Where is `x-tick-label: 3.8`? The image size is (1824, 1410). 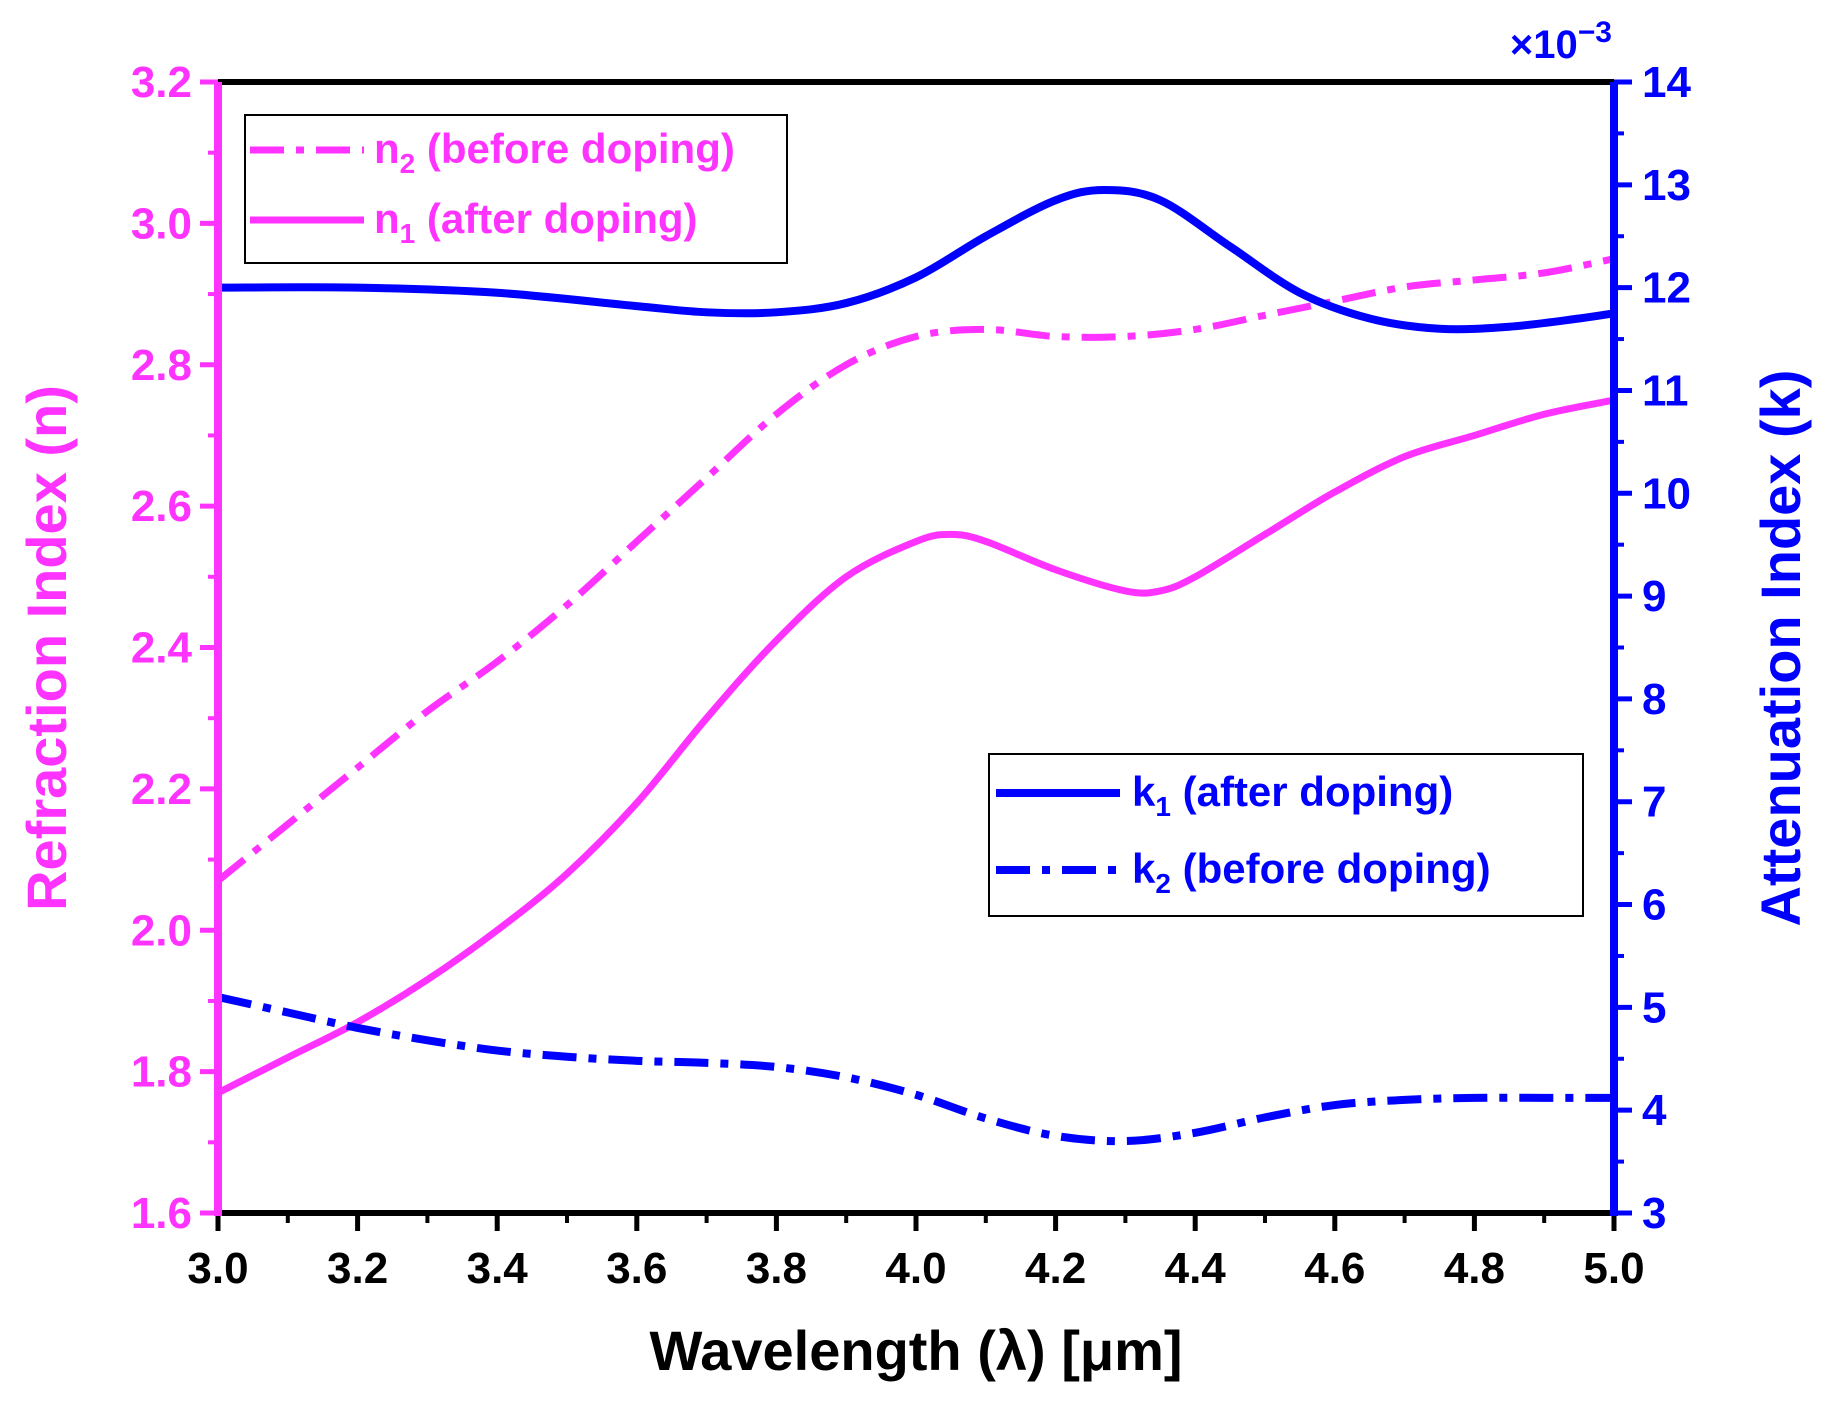 x-tick-label: 3.8 is located at coordinates (776, 1268).